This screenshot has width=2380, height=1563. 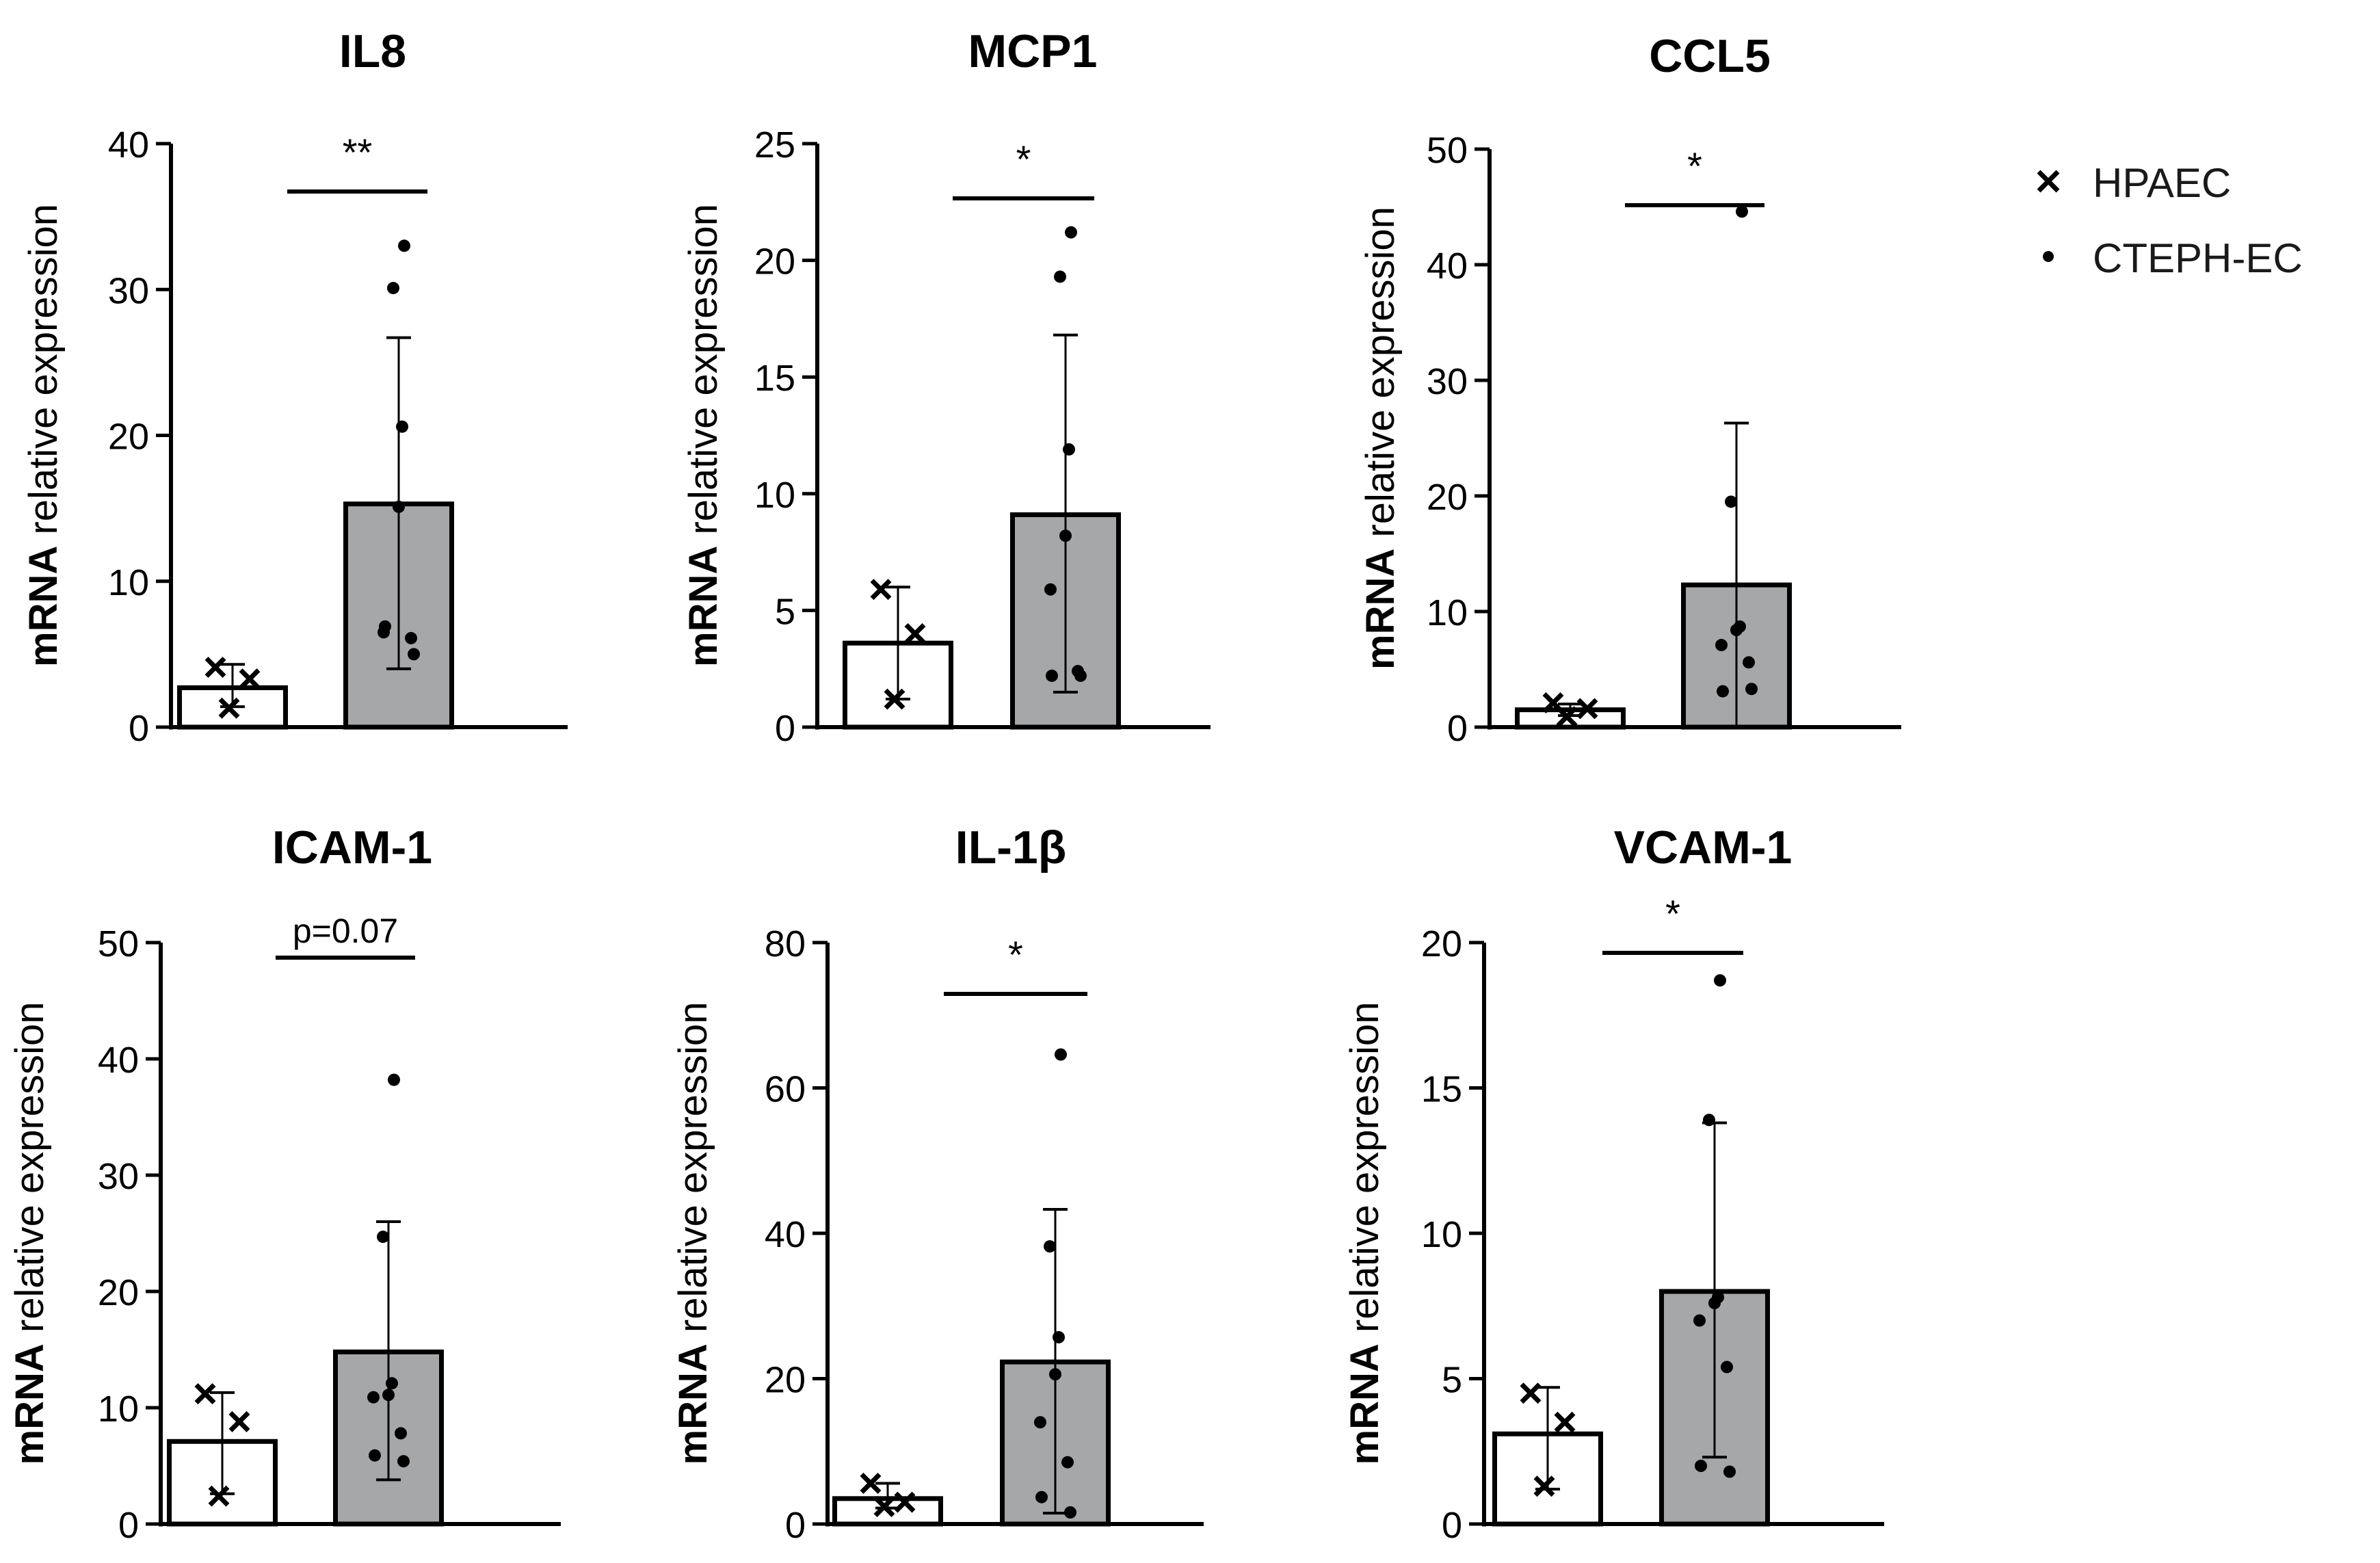 I want to click on chart-panel-5: IL-1β mRNA relative expression 0 20 40 60 80 *, so click(x=937, y=1184).